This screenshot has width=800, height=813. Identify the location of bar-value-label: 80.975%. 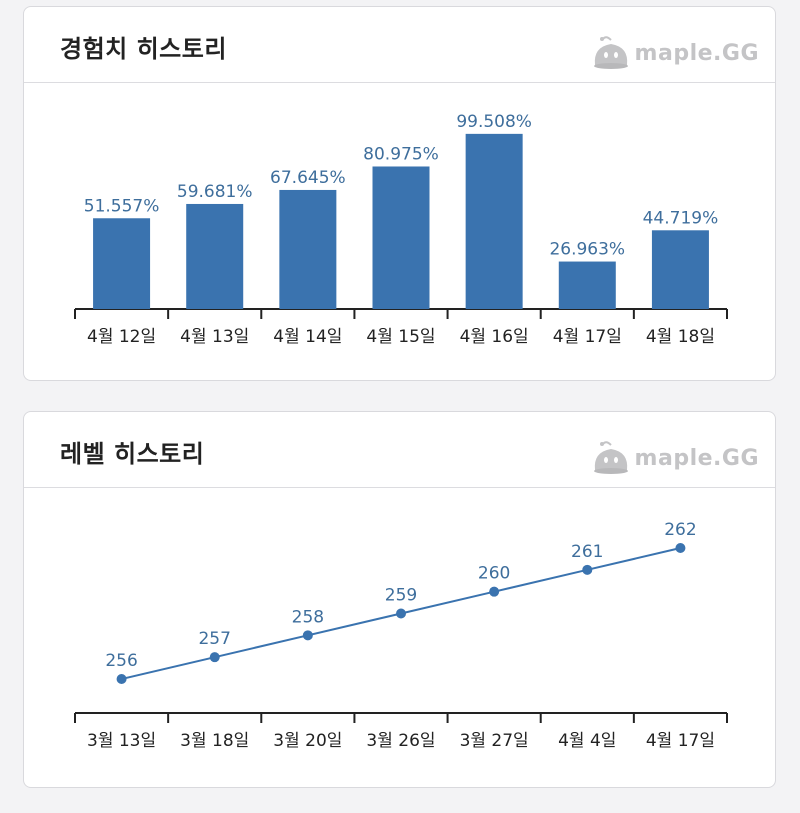
(401, 154).